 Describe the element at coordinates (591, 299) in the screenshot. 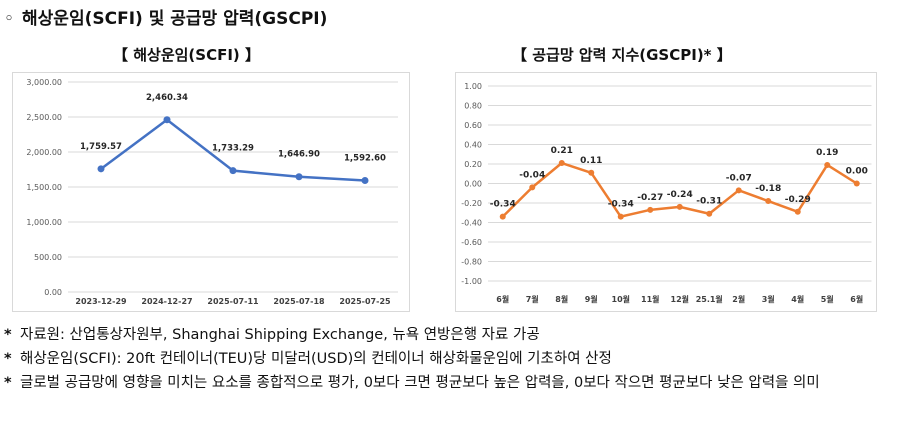

I see `gscpi-xtick-label: 9월` at that location.